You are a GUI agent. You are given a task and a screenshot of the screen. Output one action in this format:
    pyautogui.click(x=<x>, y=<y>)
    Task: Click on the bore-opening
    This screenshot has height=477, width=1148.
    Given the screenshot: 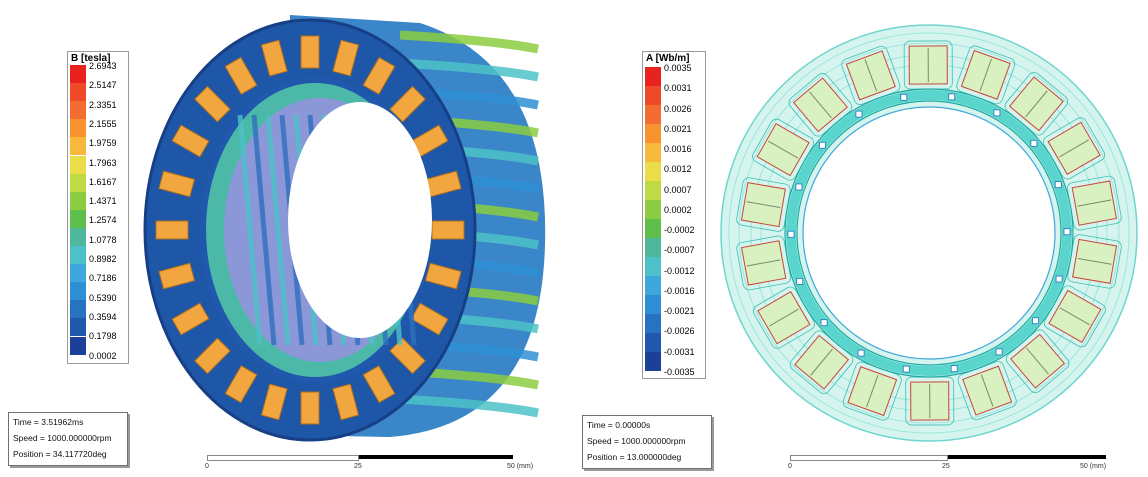 What is the action you would take?
    pyautogui.click(x=360, y=220)
    